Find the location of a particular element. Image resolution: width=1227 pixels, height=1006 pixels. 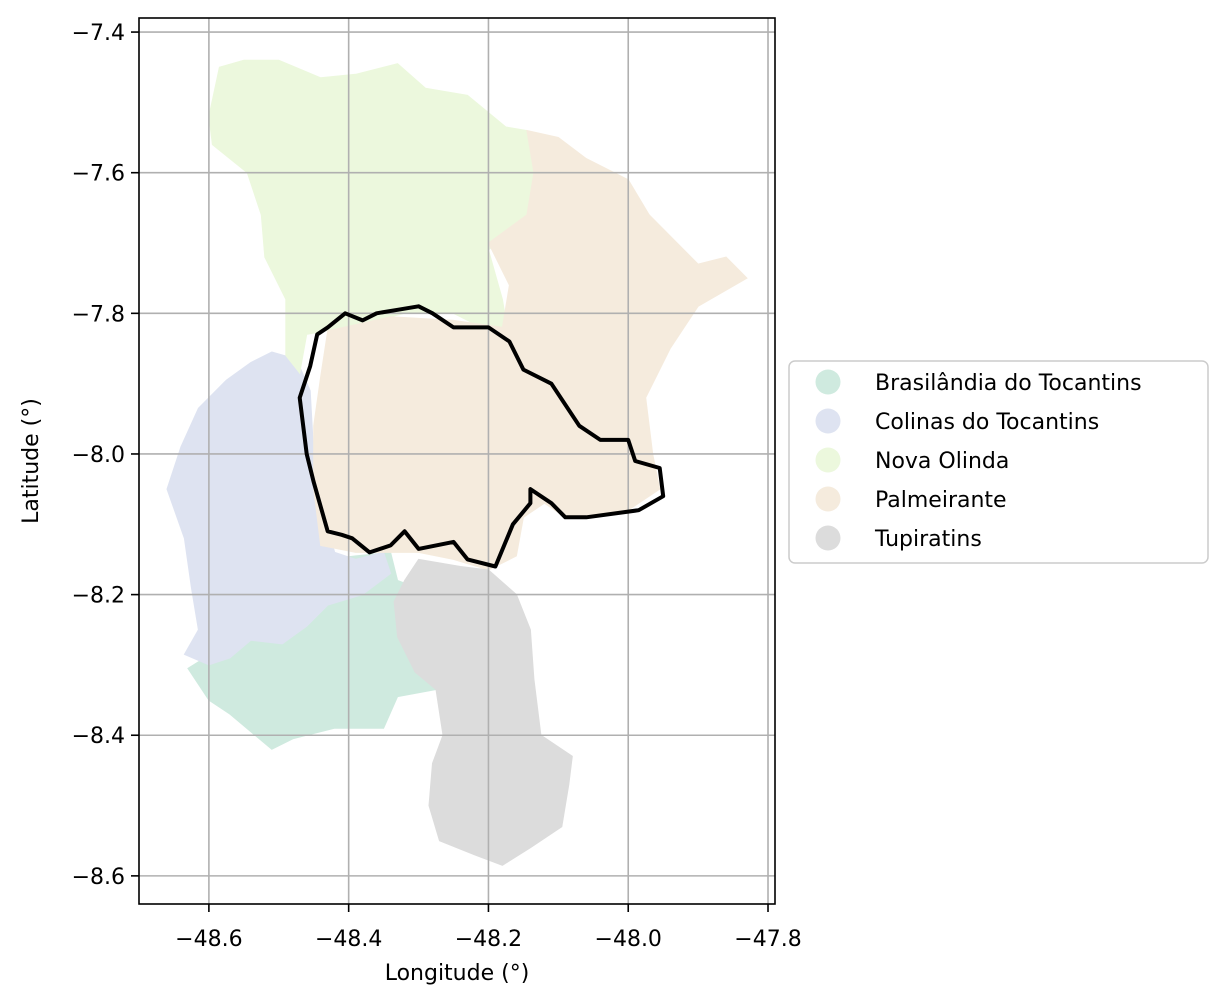

legend-swatch-nova-olinda is located at coordinates (828, 460).